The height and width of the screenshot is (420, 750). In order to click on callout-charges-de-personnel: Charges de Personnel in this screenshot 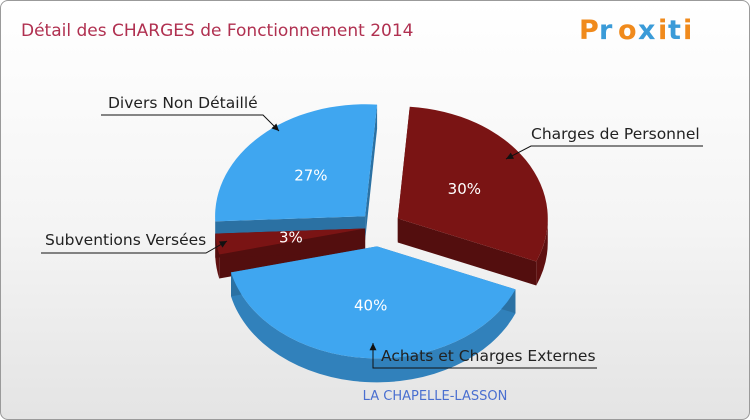, I will do `click(604, 142)`.